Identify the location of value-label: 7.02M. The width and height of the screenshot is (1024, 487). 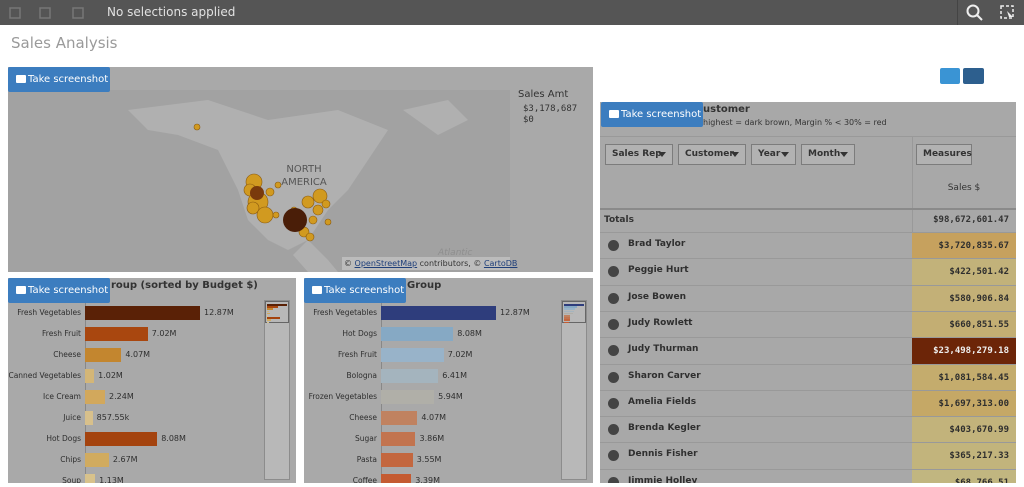
(460, 354).